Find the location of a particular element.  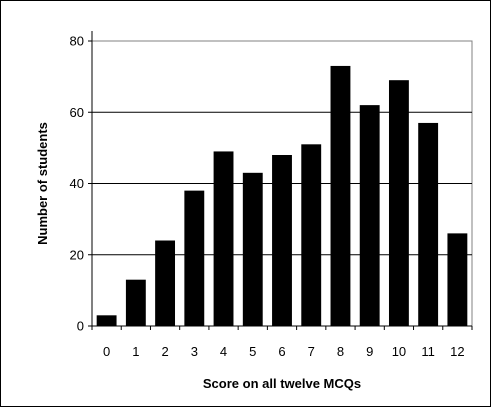

x-tick-label: 10 is located at coordinates (399, 351).